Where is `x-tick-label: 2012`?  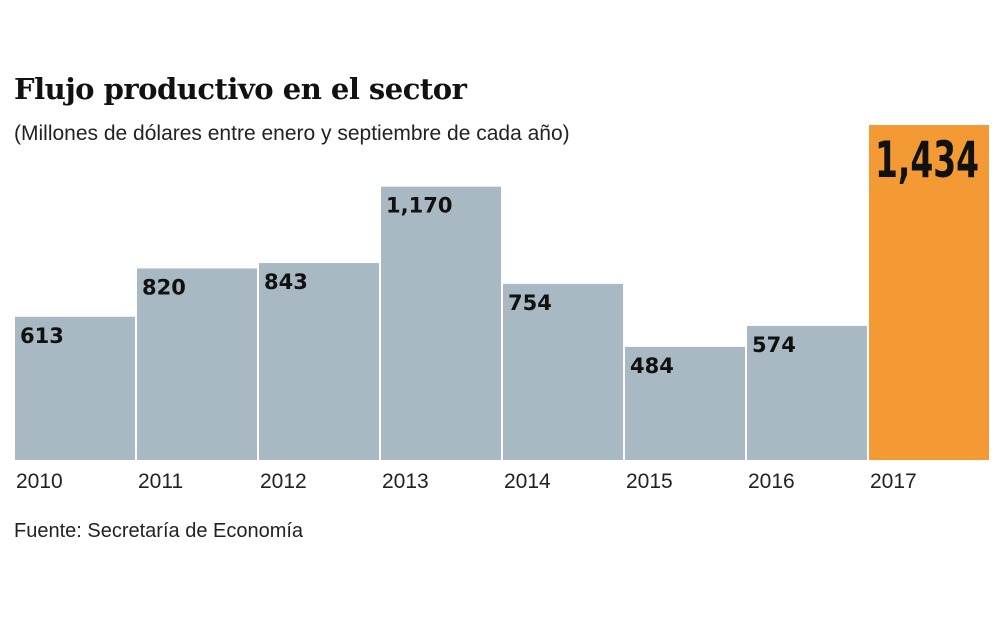 x-tick-label: 2012 is located at coordinates (283, 481).